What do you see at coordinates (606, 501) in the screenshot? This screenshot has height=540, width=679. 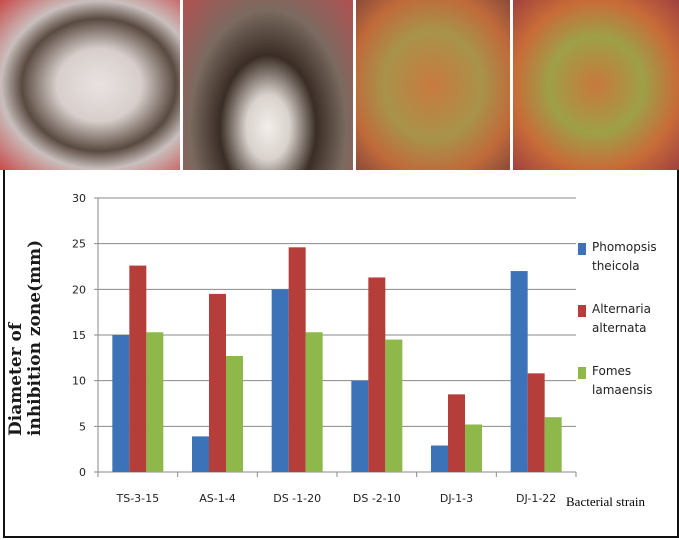 I see `x-axis-title: Bacterial strain` at bounding box center [606, 501].